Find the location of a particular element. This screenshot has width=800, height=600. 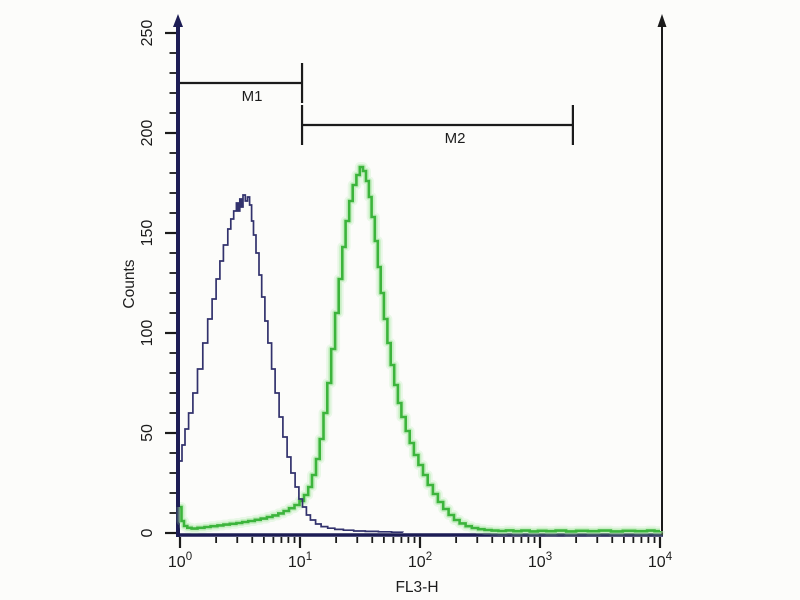

x-axis-tick-label: 10¹ is located at coordinates (300, 561).